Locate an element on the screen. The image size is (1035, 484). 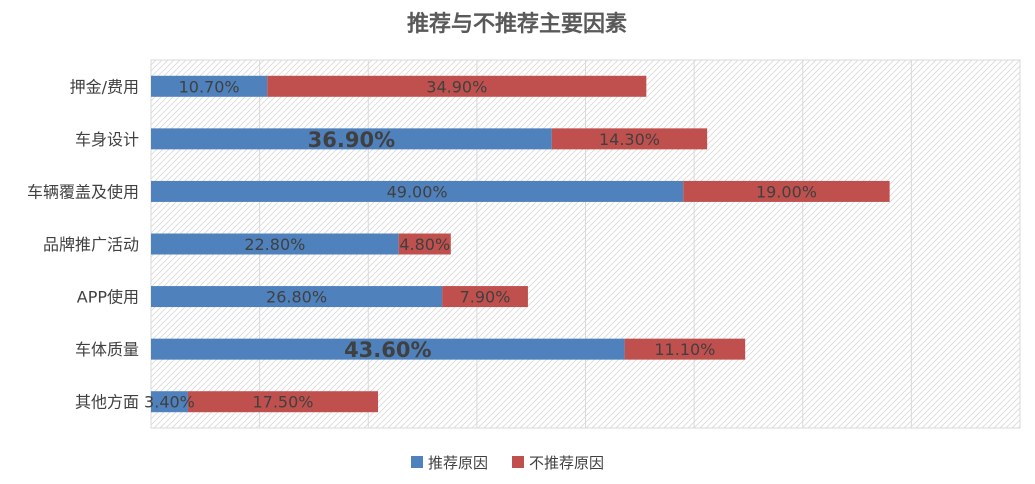
data-label: 11.10% is located at coordinates (684, 349).